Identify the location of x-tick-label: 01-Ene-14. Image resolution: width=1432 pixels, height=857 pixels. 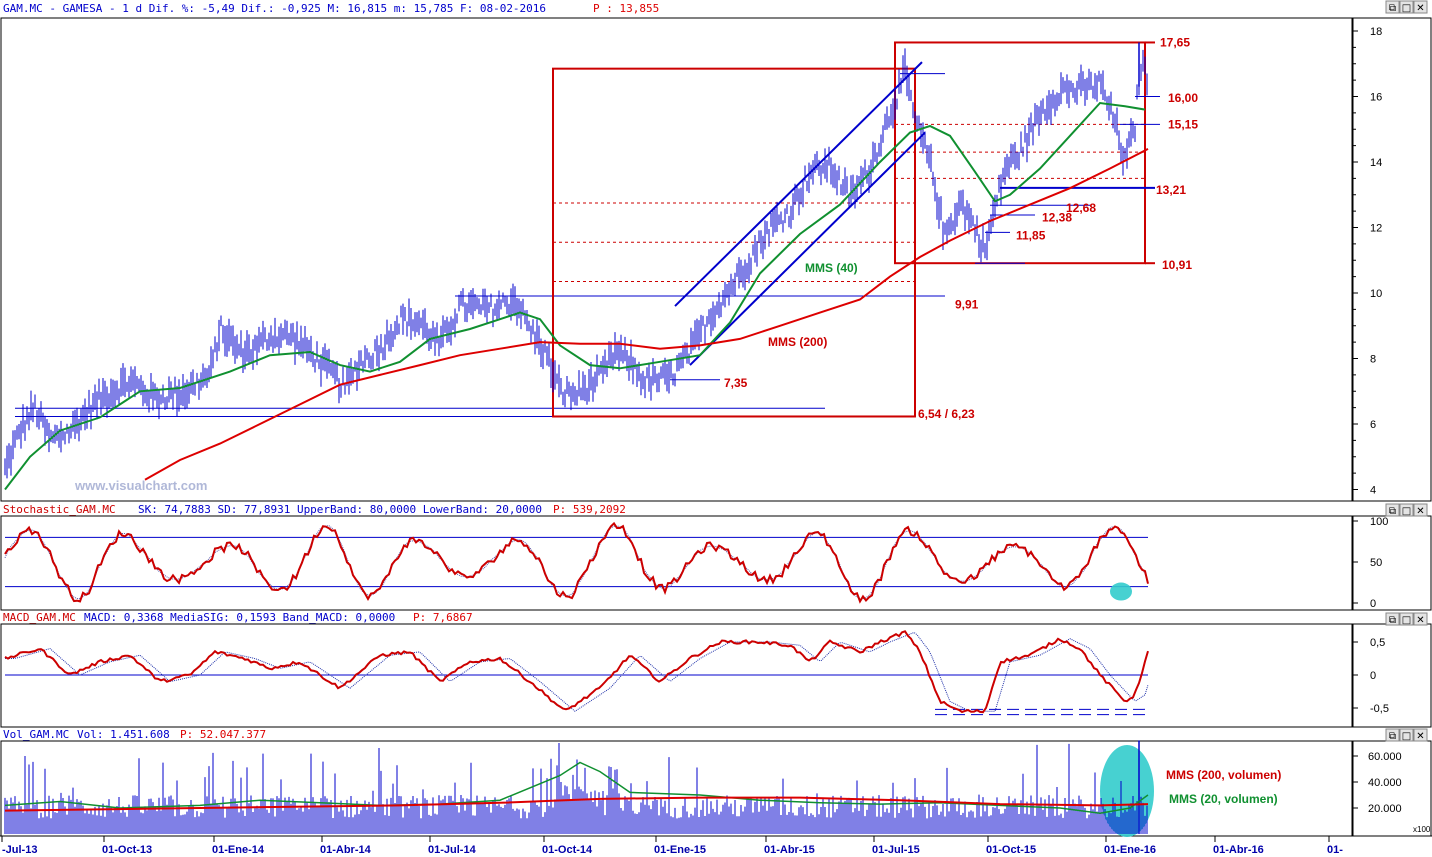
(238, 850).